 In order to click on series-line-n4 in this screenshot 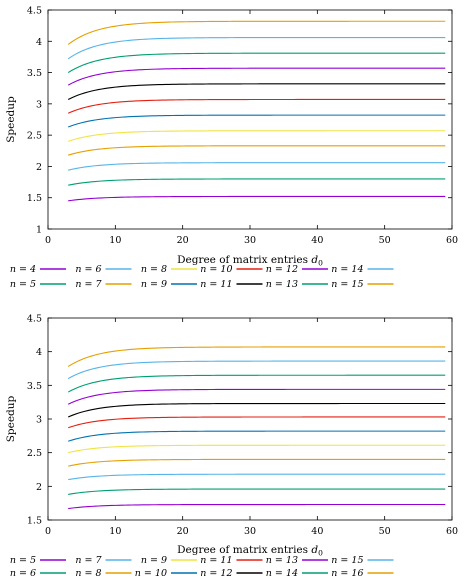, I will do `click(257, 198)`.